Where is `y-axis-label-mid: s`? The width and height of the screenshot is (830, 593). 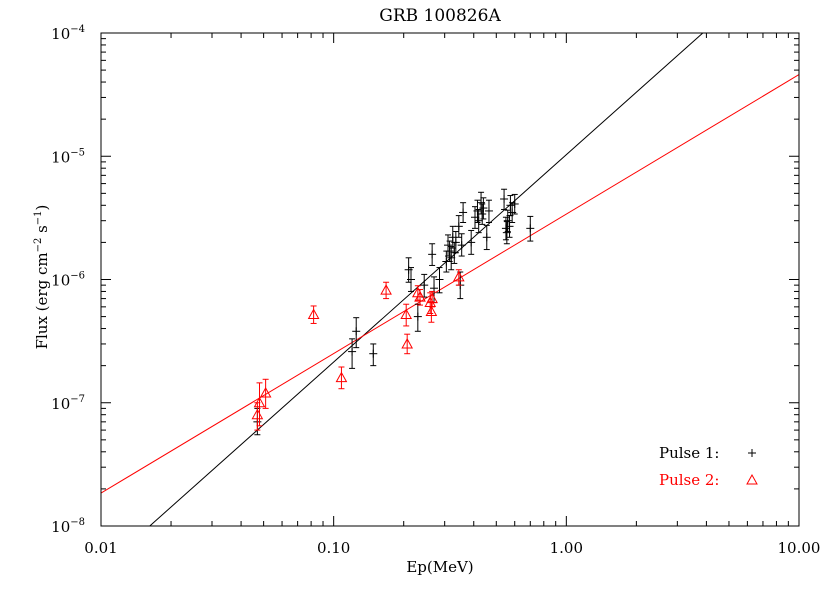
y-axis-label-mid: s is located at coordinates (42, 231).